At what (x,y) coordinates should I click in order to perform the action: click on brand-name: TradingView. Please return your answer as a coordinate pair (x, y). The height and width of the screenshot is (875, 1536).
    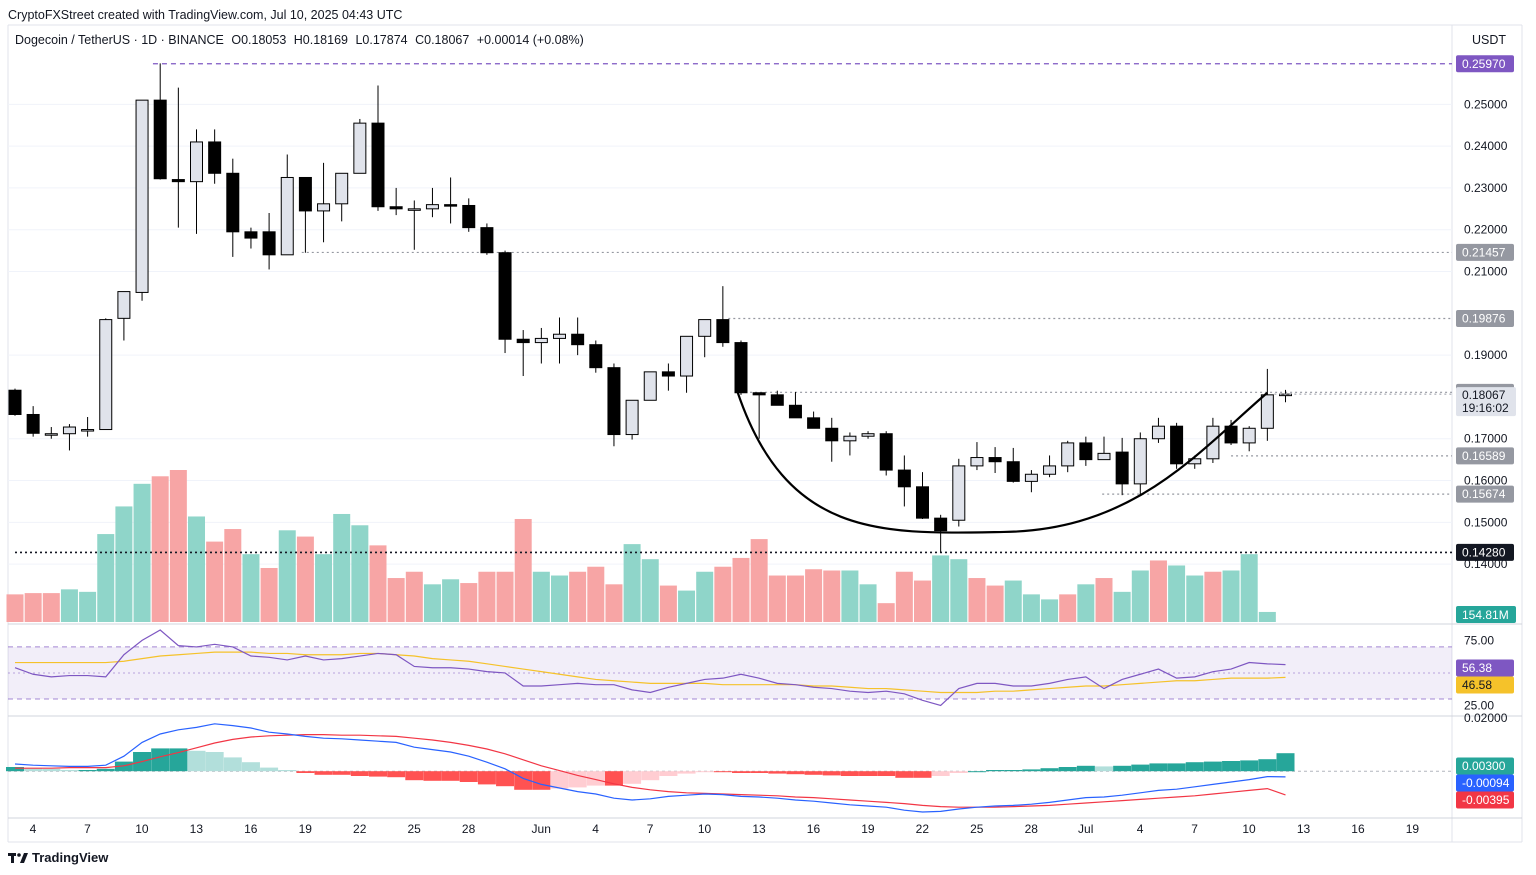
    Looking at the image, I should click on (70, 857).